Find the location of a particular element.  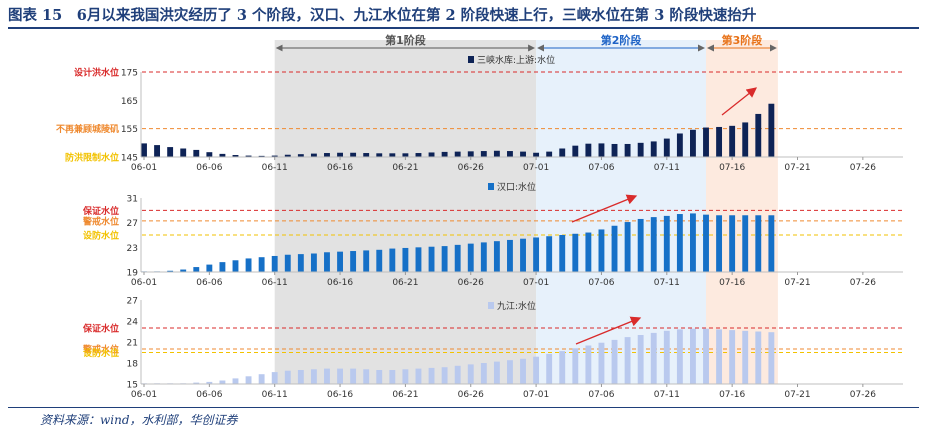

stage-label-2: 第2阶段 is located at coordinates (621, 40).